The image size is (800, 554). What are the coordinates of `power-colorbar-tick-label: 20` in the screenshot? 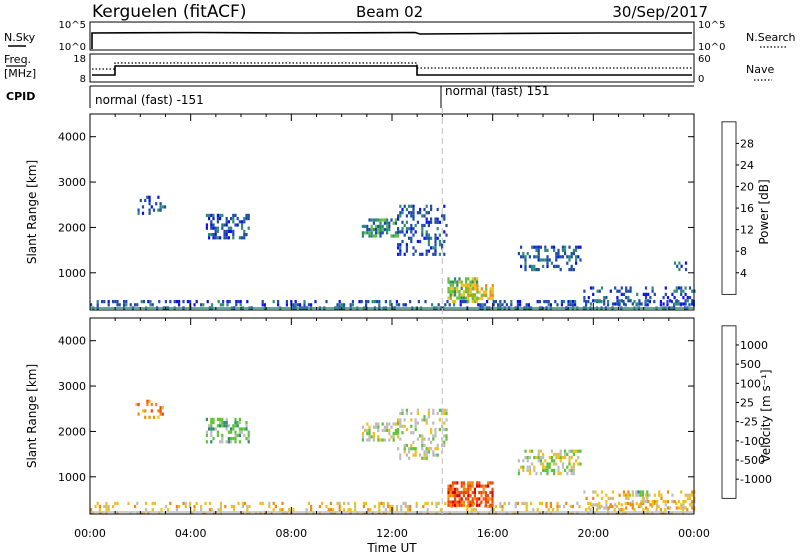 It's located at (747, 187).